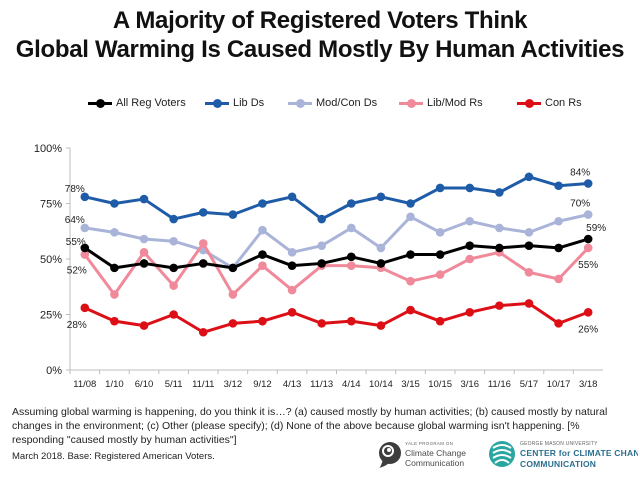 The height and width of the screenshot is (480, 640). I want to click on legend-label-mod-con-ds: Mod/Con Ds, so click(347, 103).